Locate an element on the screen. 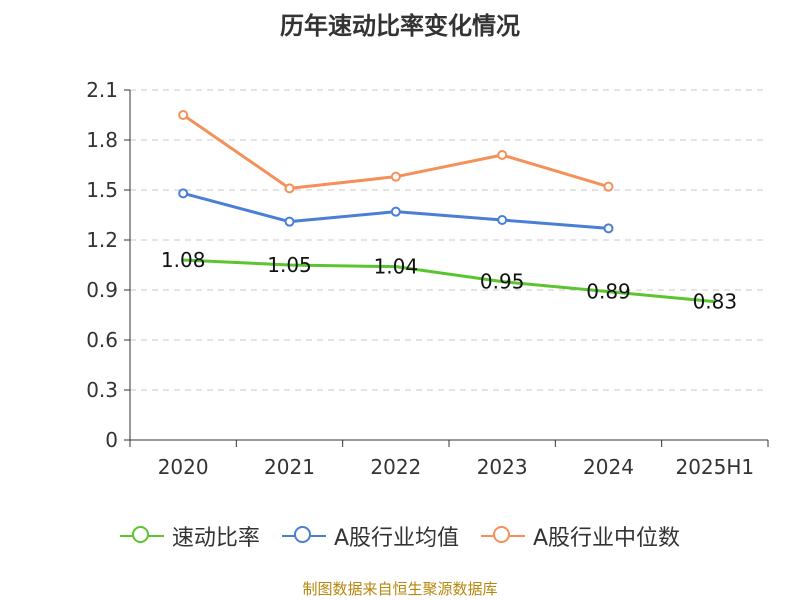 The image size is (800, 600). legend-item: A股行业中位数 is located at coordinates (580, 536).